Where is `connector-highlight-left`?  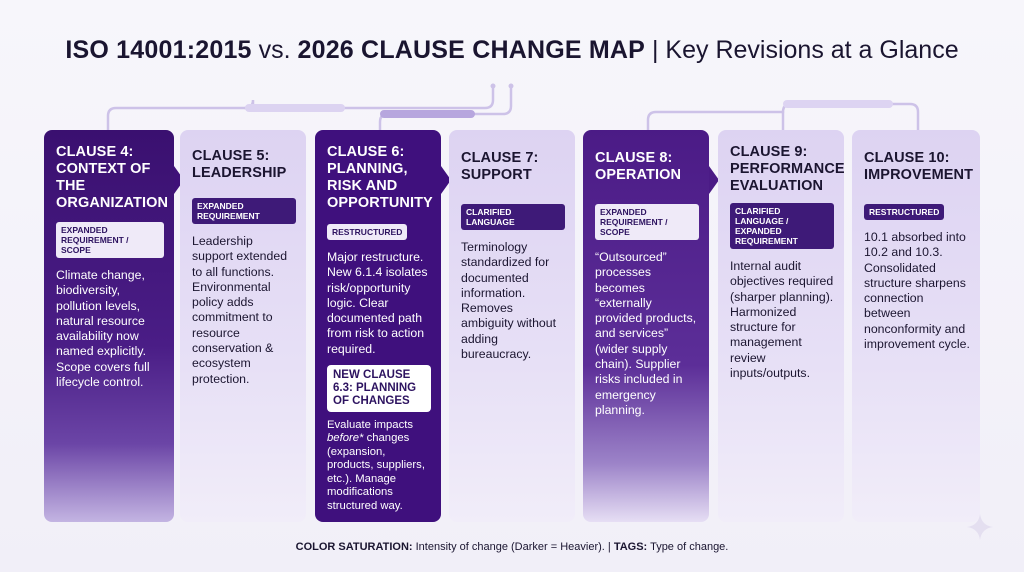
connector-highlight-left is located at coordinates (295, 108).